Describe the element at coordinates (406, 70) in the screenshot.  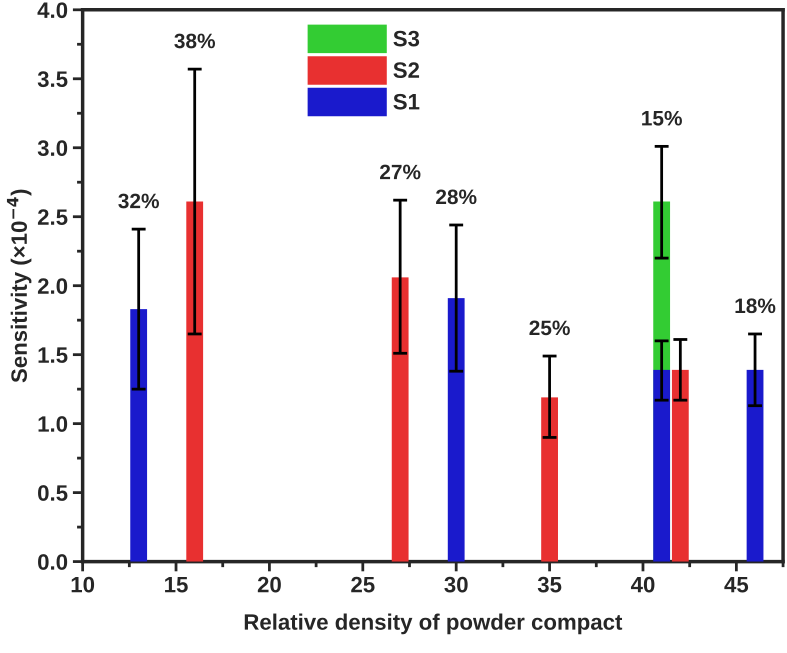
I see `legend-label: S2` at that location.